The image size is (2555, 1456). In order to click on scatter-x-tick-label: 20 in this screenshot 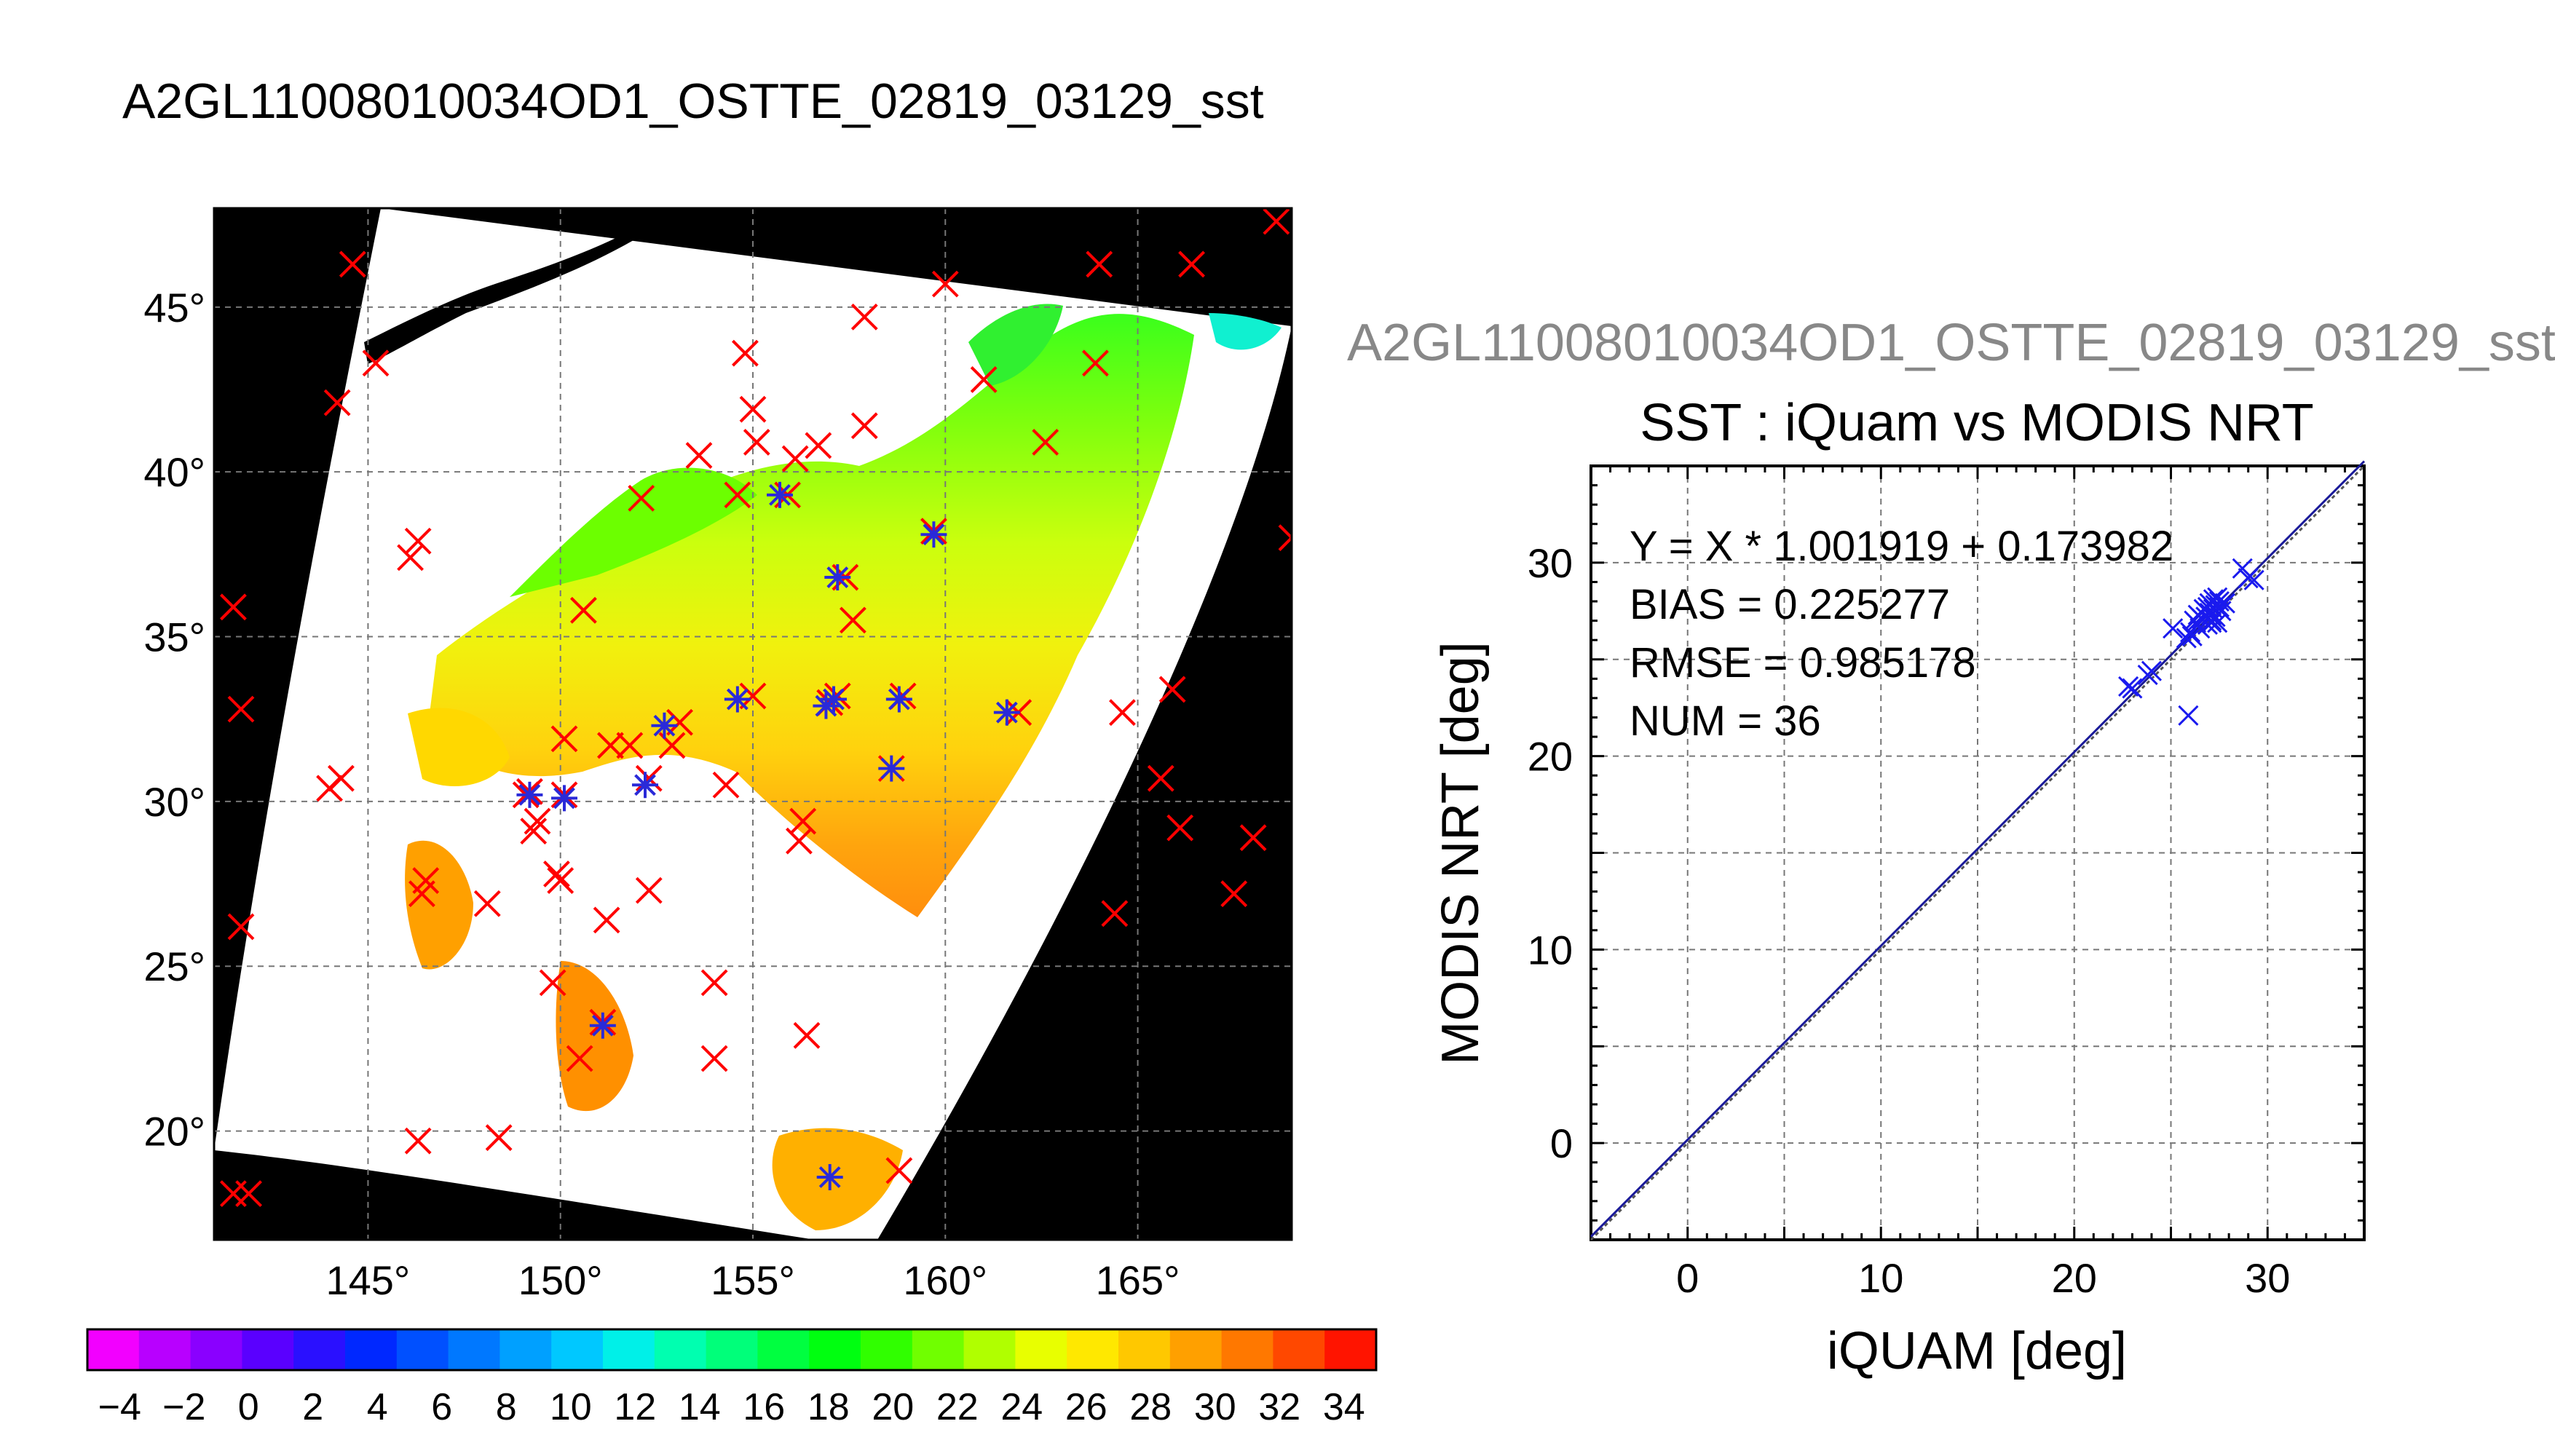, I will do `click(2074, 1278)`.